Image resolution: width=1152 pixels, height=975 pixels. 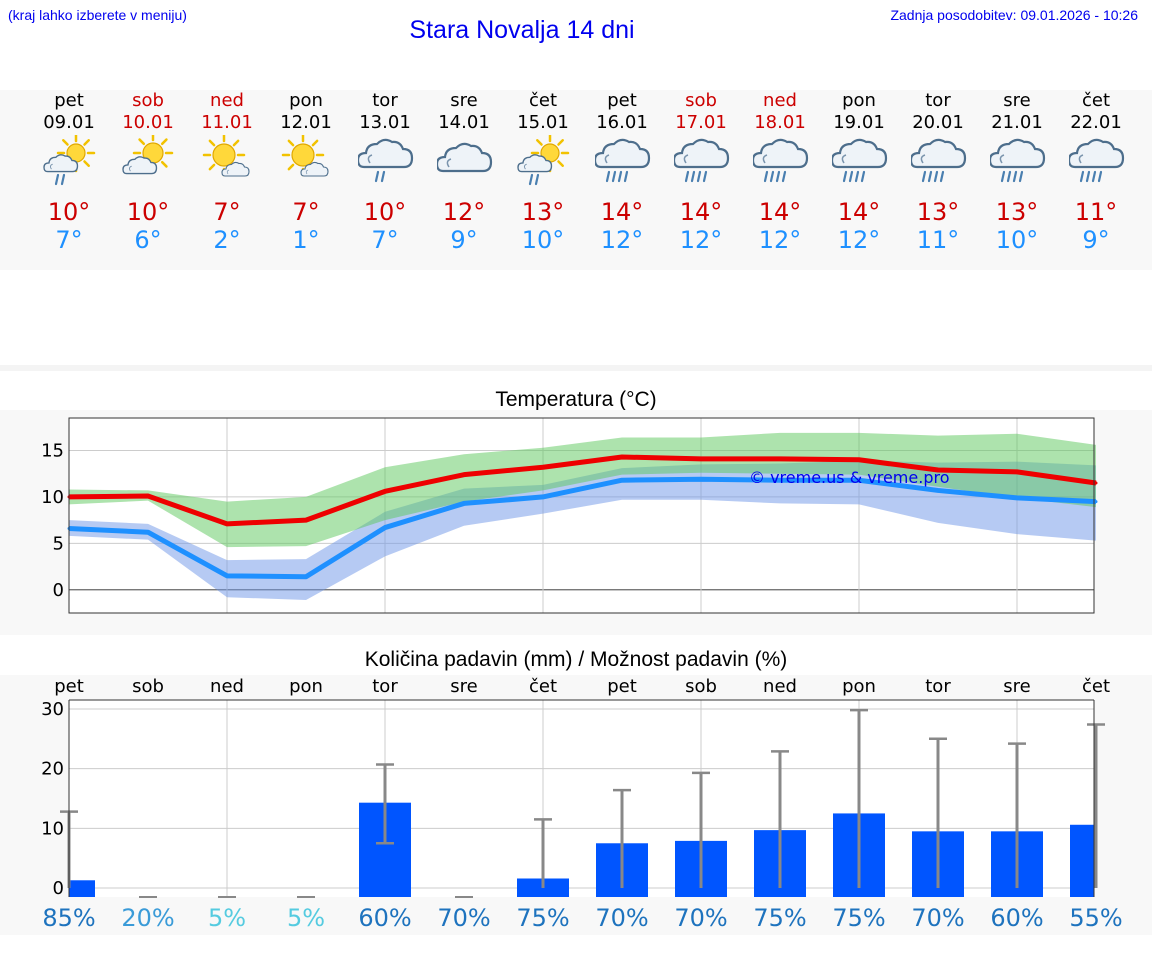 What do you see at coordinates (69, 122) in the screenshot?
I see `day-date: 09.01` at bounding box center [69, 122].